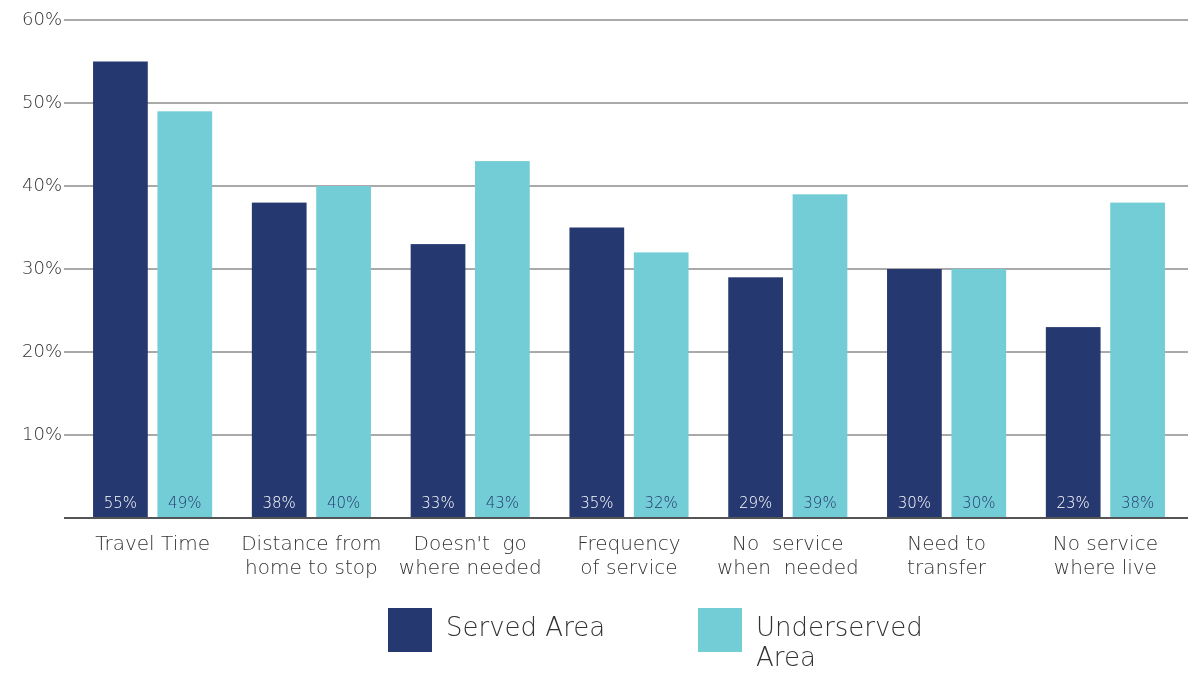 This screenshot has height=679, width=1196. I want to click on x-tick-label: Frequency of service, so click(629, 555).